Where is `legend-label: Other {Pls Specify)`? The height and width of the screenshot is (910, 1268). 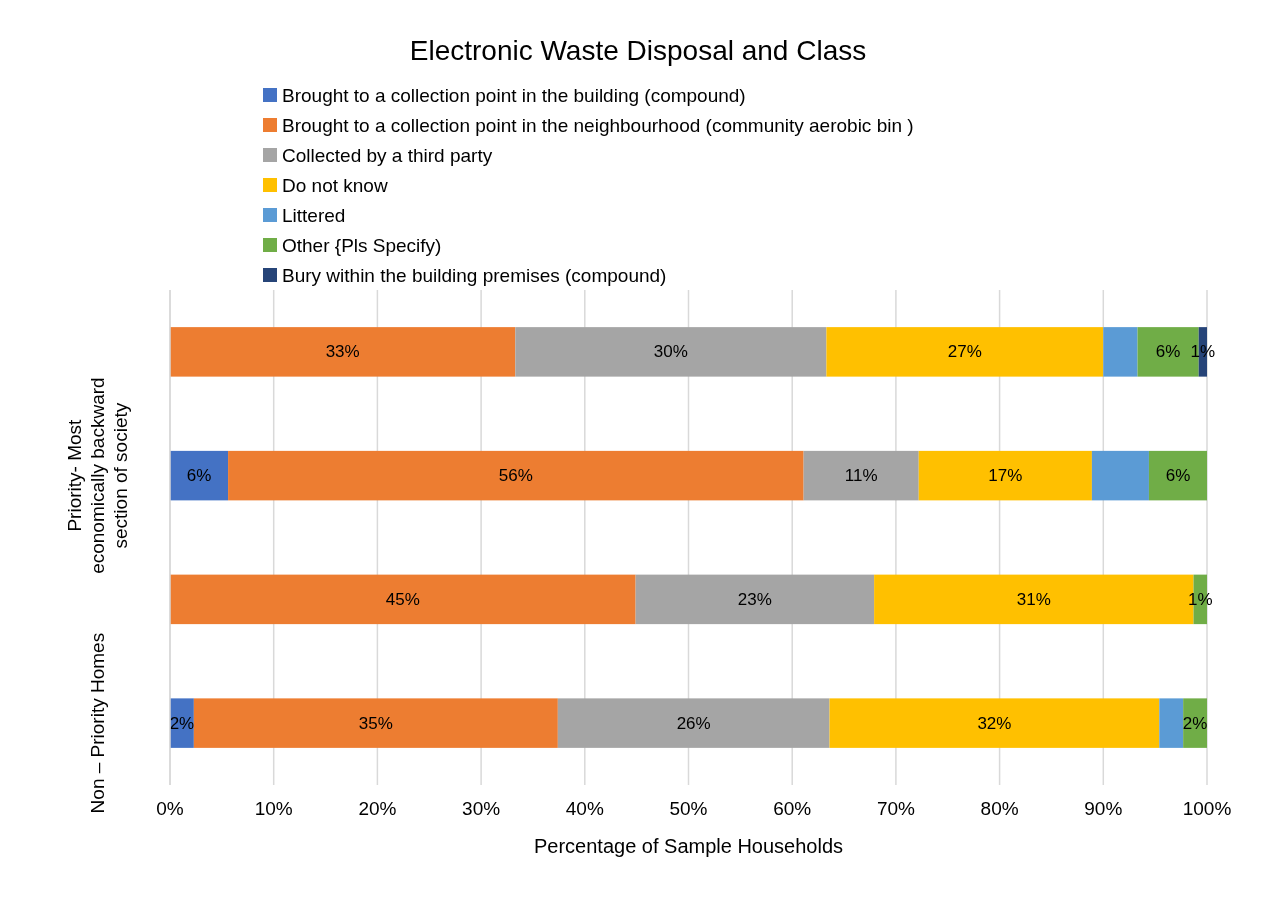
legend-label: Other {Pls Specify) is located at coordinates (362, 245).